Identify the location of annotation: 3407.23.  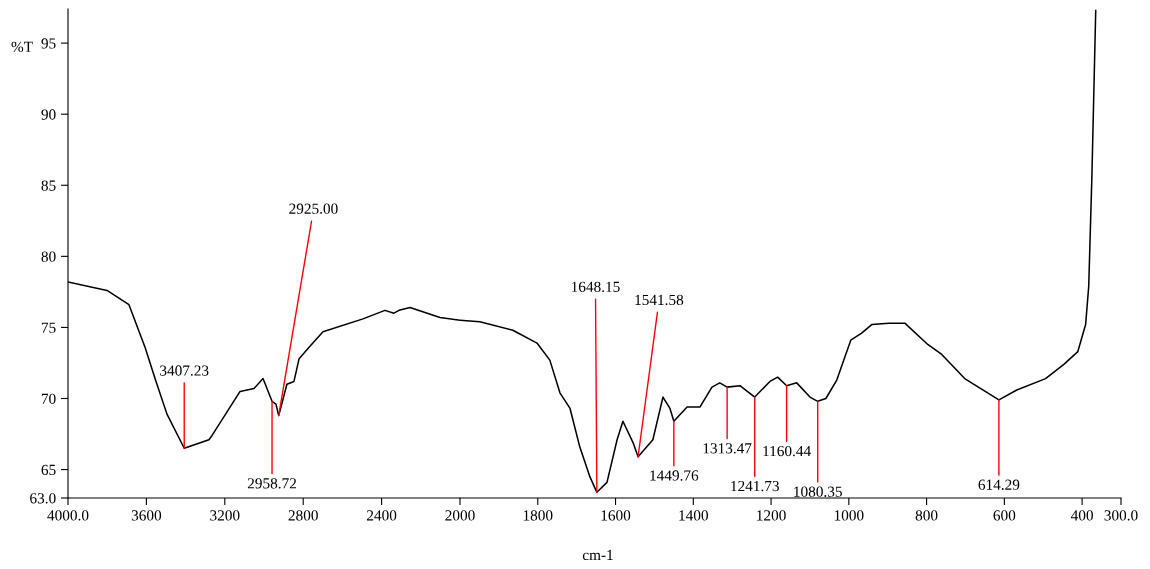
(184, 370).